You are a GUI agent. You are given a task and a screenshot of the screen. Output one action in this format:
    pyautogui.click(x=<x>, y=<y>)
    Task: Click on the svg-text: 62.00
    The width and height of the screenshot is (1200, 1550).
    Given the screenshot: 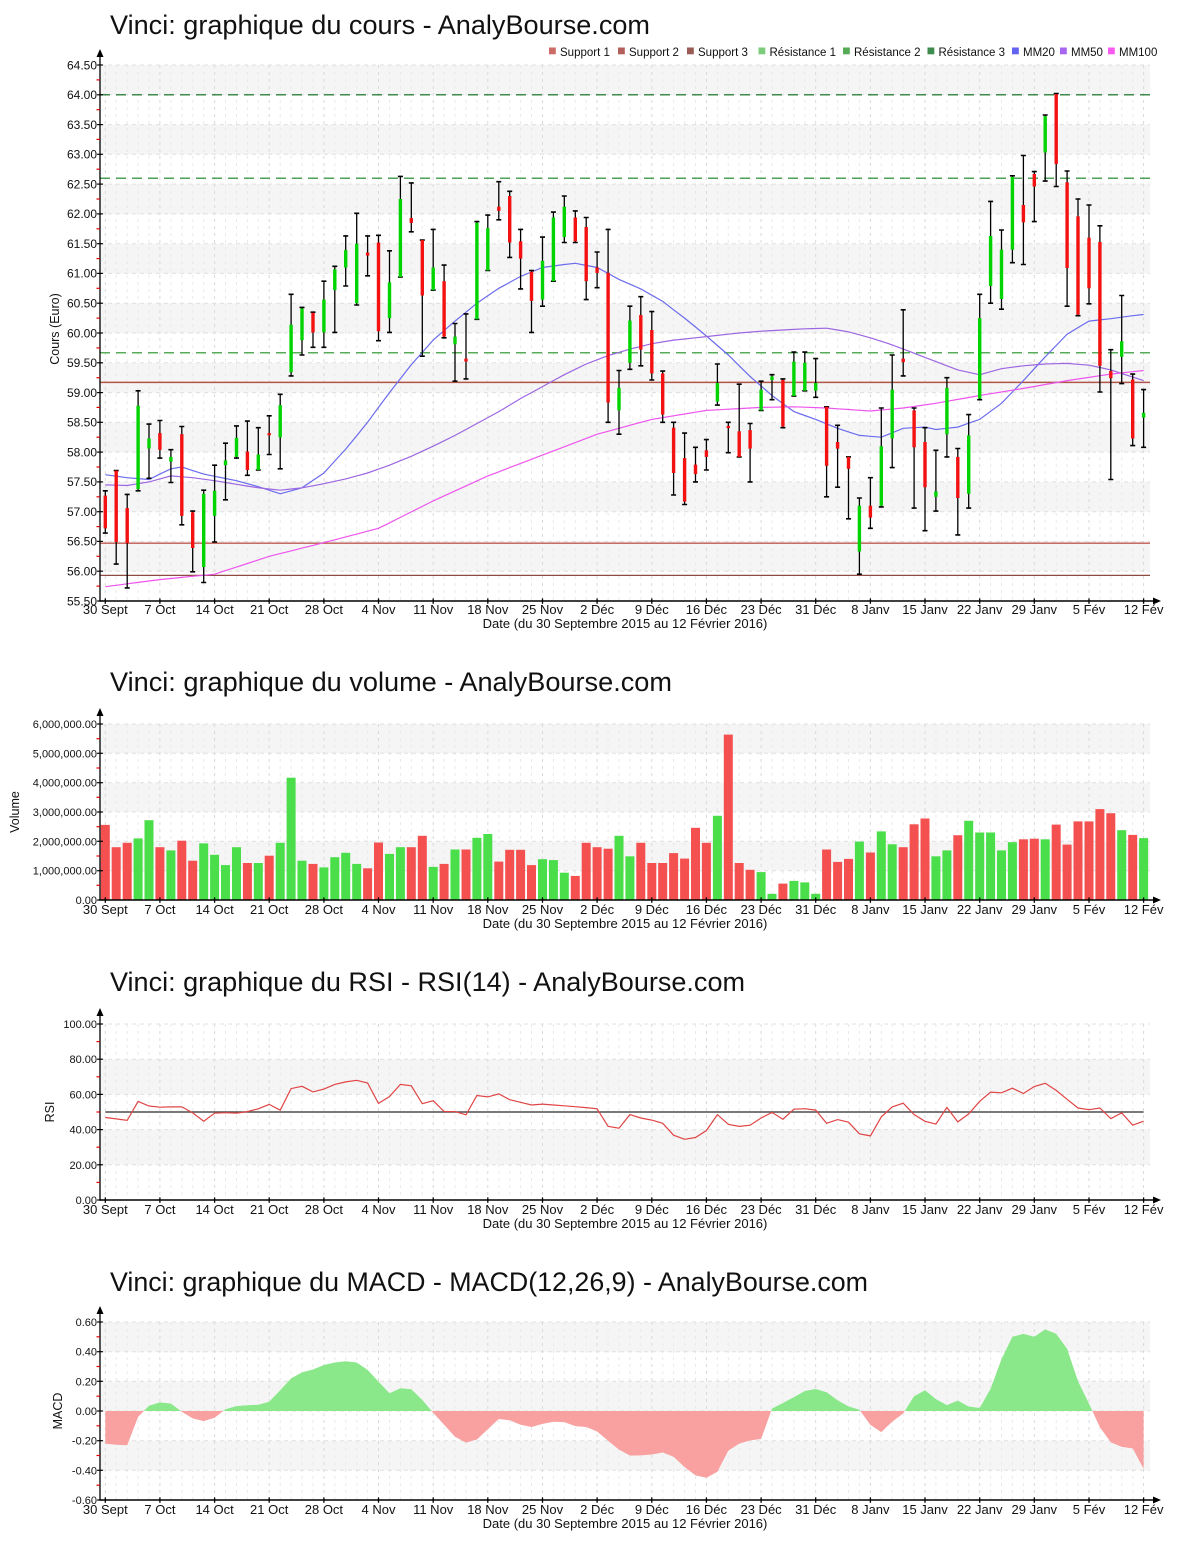 What is the action you would take?
    pyautogui.click(x=82, y=214)
    